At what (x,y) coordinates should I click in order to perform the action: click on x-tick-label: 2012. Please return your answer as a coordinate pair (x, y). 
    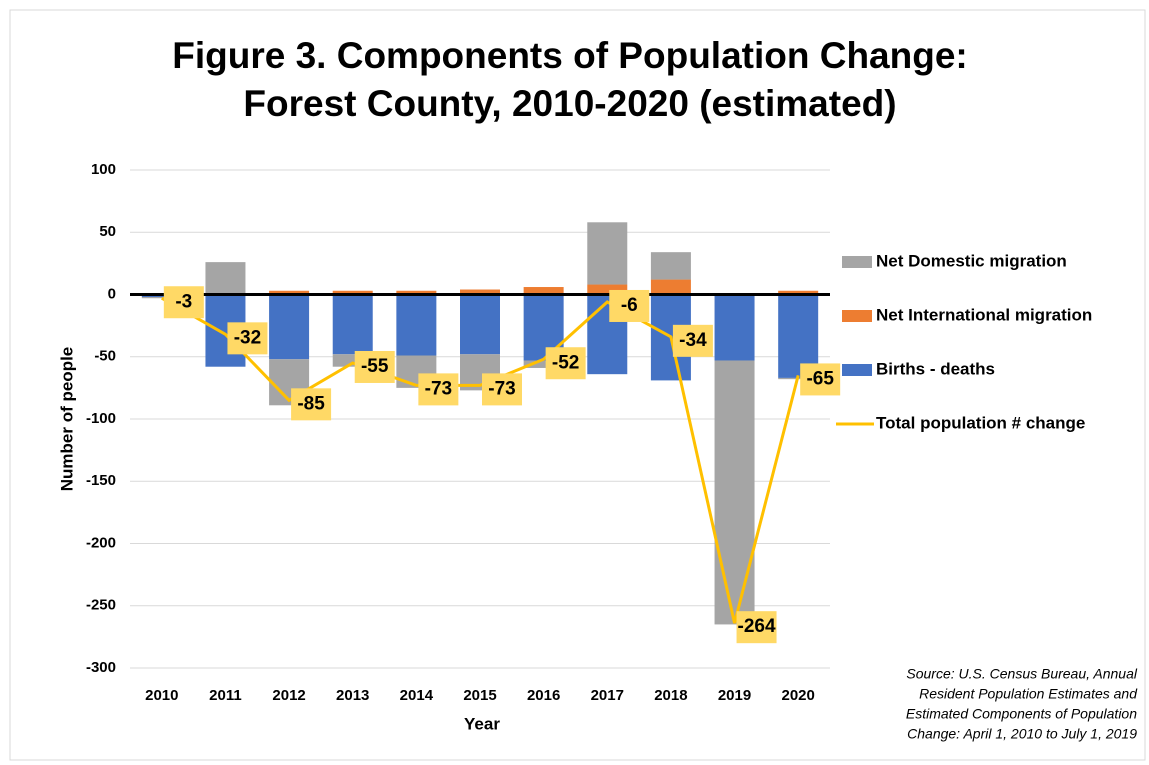
    Looking at the image, I should click on (288, 695).